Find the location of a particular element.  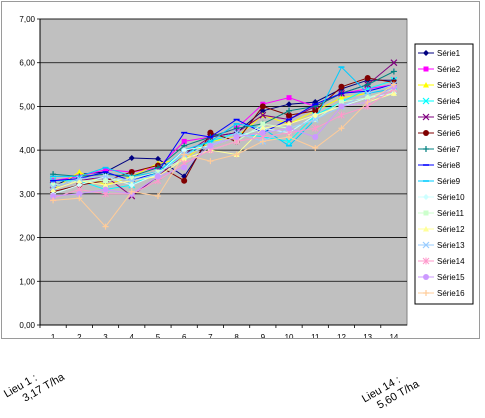

x-tick-label: 3 is located at coordinates (105, 335).